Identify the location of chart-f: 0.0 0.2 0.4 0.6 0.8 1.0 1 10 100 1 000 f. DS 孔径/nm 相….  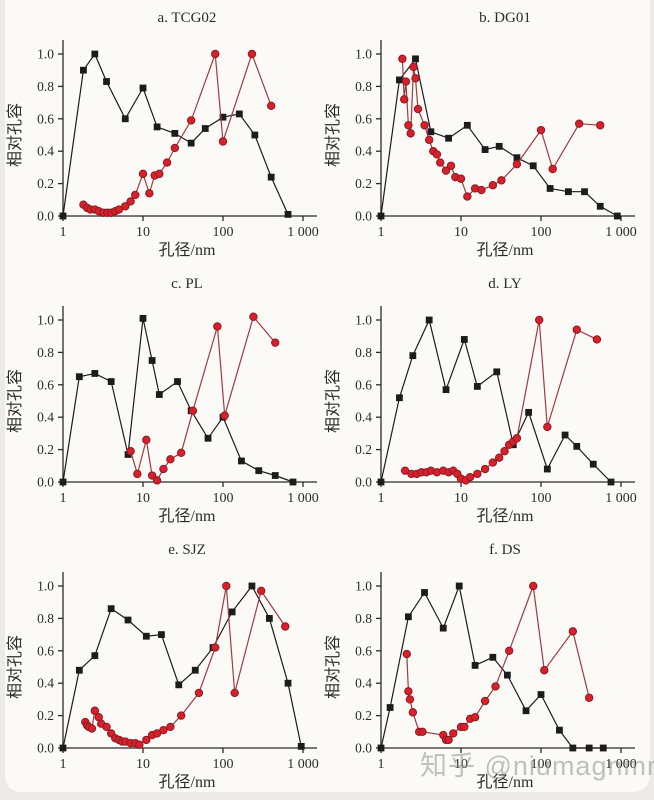
(480, 666).